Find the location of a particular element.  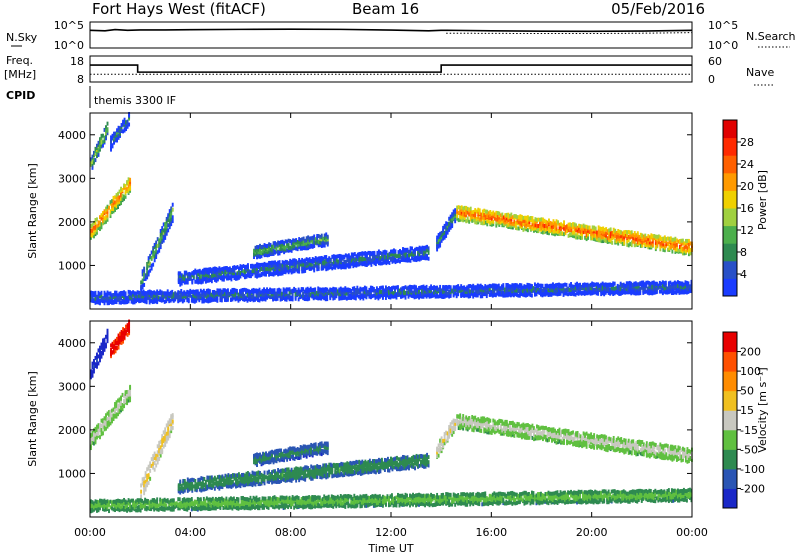

cpid-label: CPID is located at coordinates (20, 95).